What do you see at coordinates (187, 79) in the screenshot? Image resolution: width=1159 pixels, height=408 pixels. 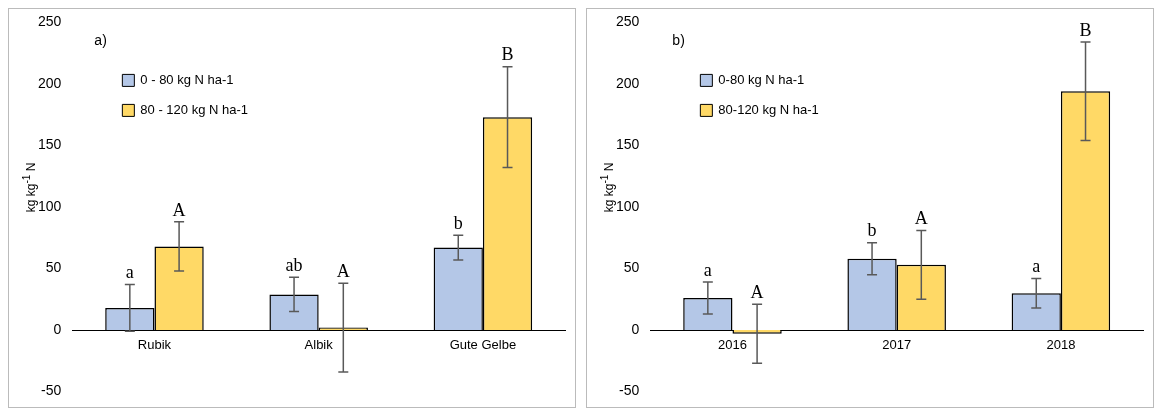 I see `legend-label: 0 - 80 kg N ha-1` at bounding box center [187, 79].